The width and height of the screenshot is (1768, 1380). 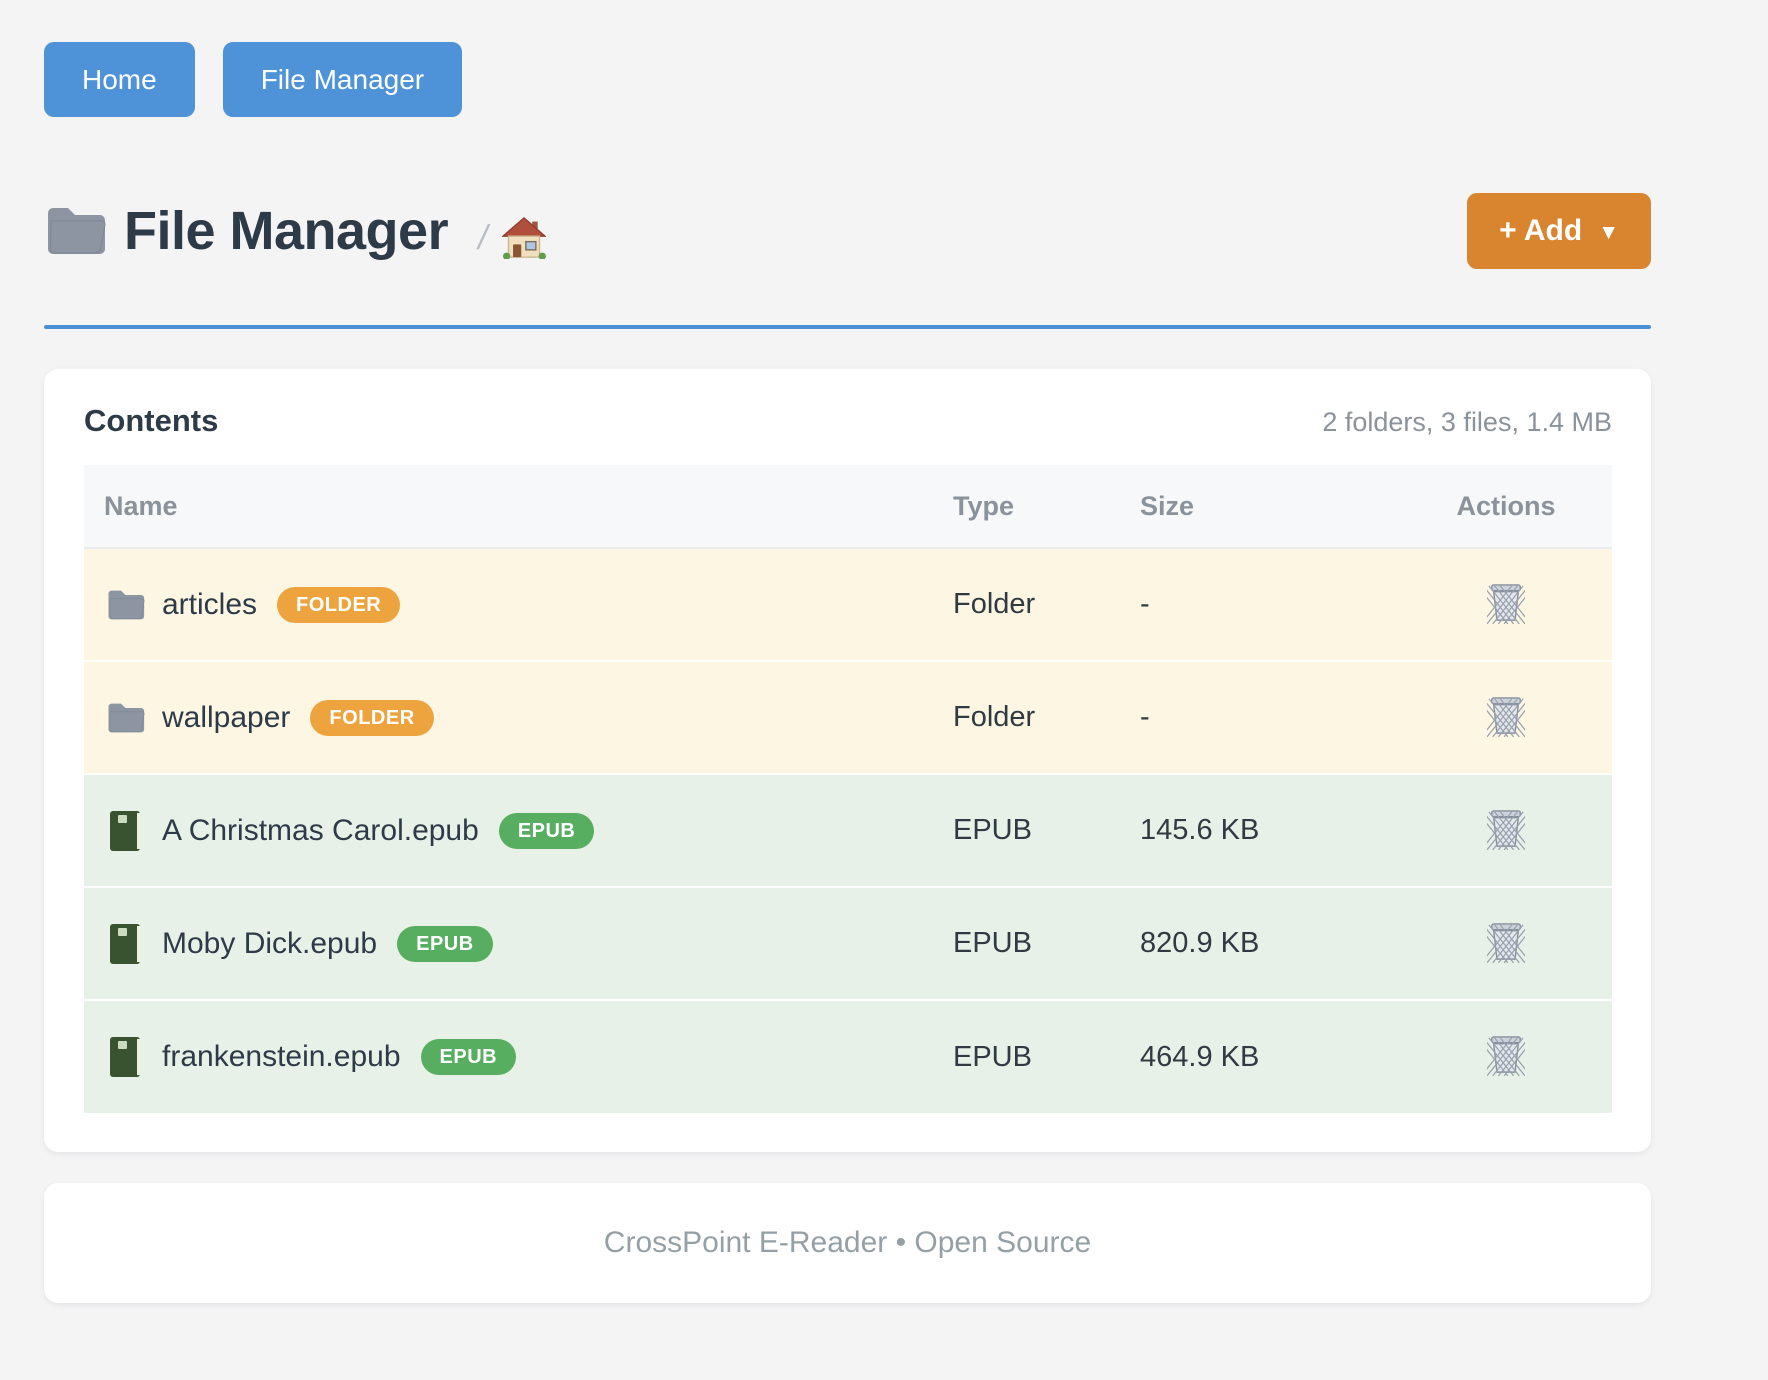 What do you see at coordinates (508, 507) in the screenshot?
I see `column-header-name: Name` at bounding box center [508, 507].